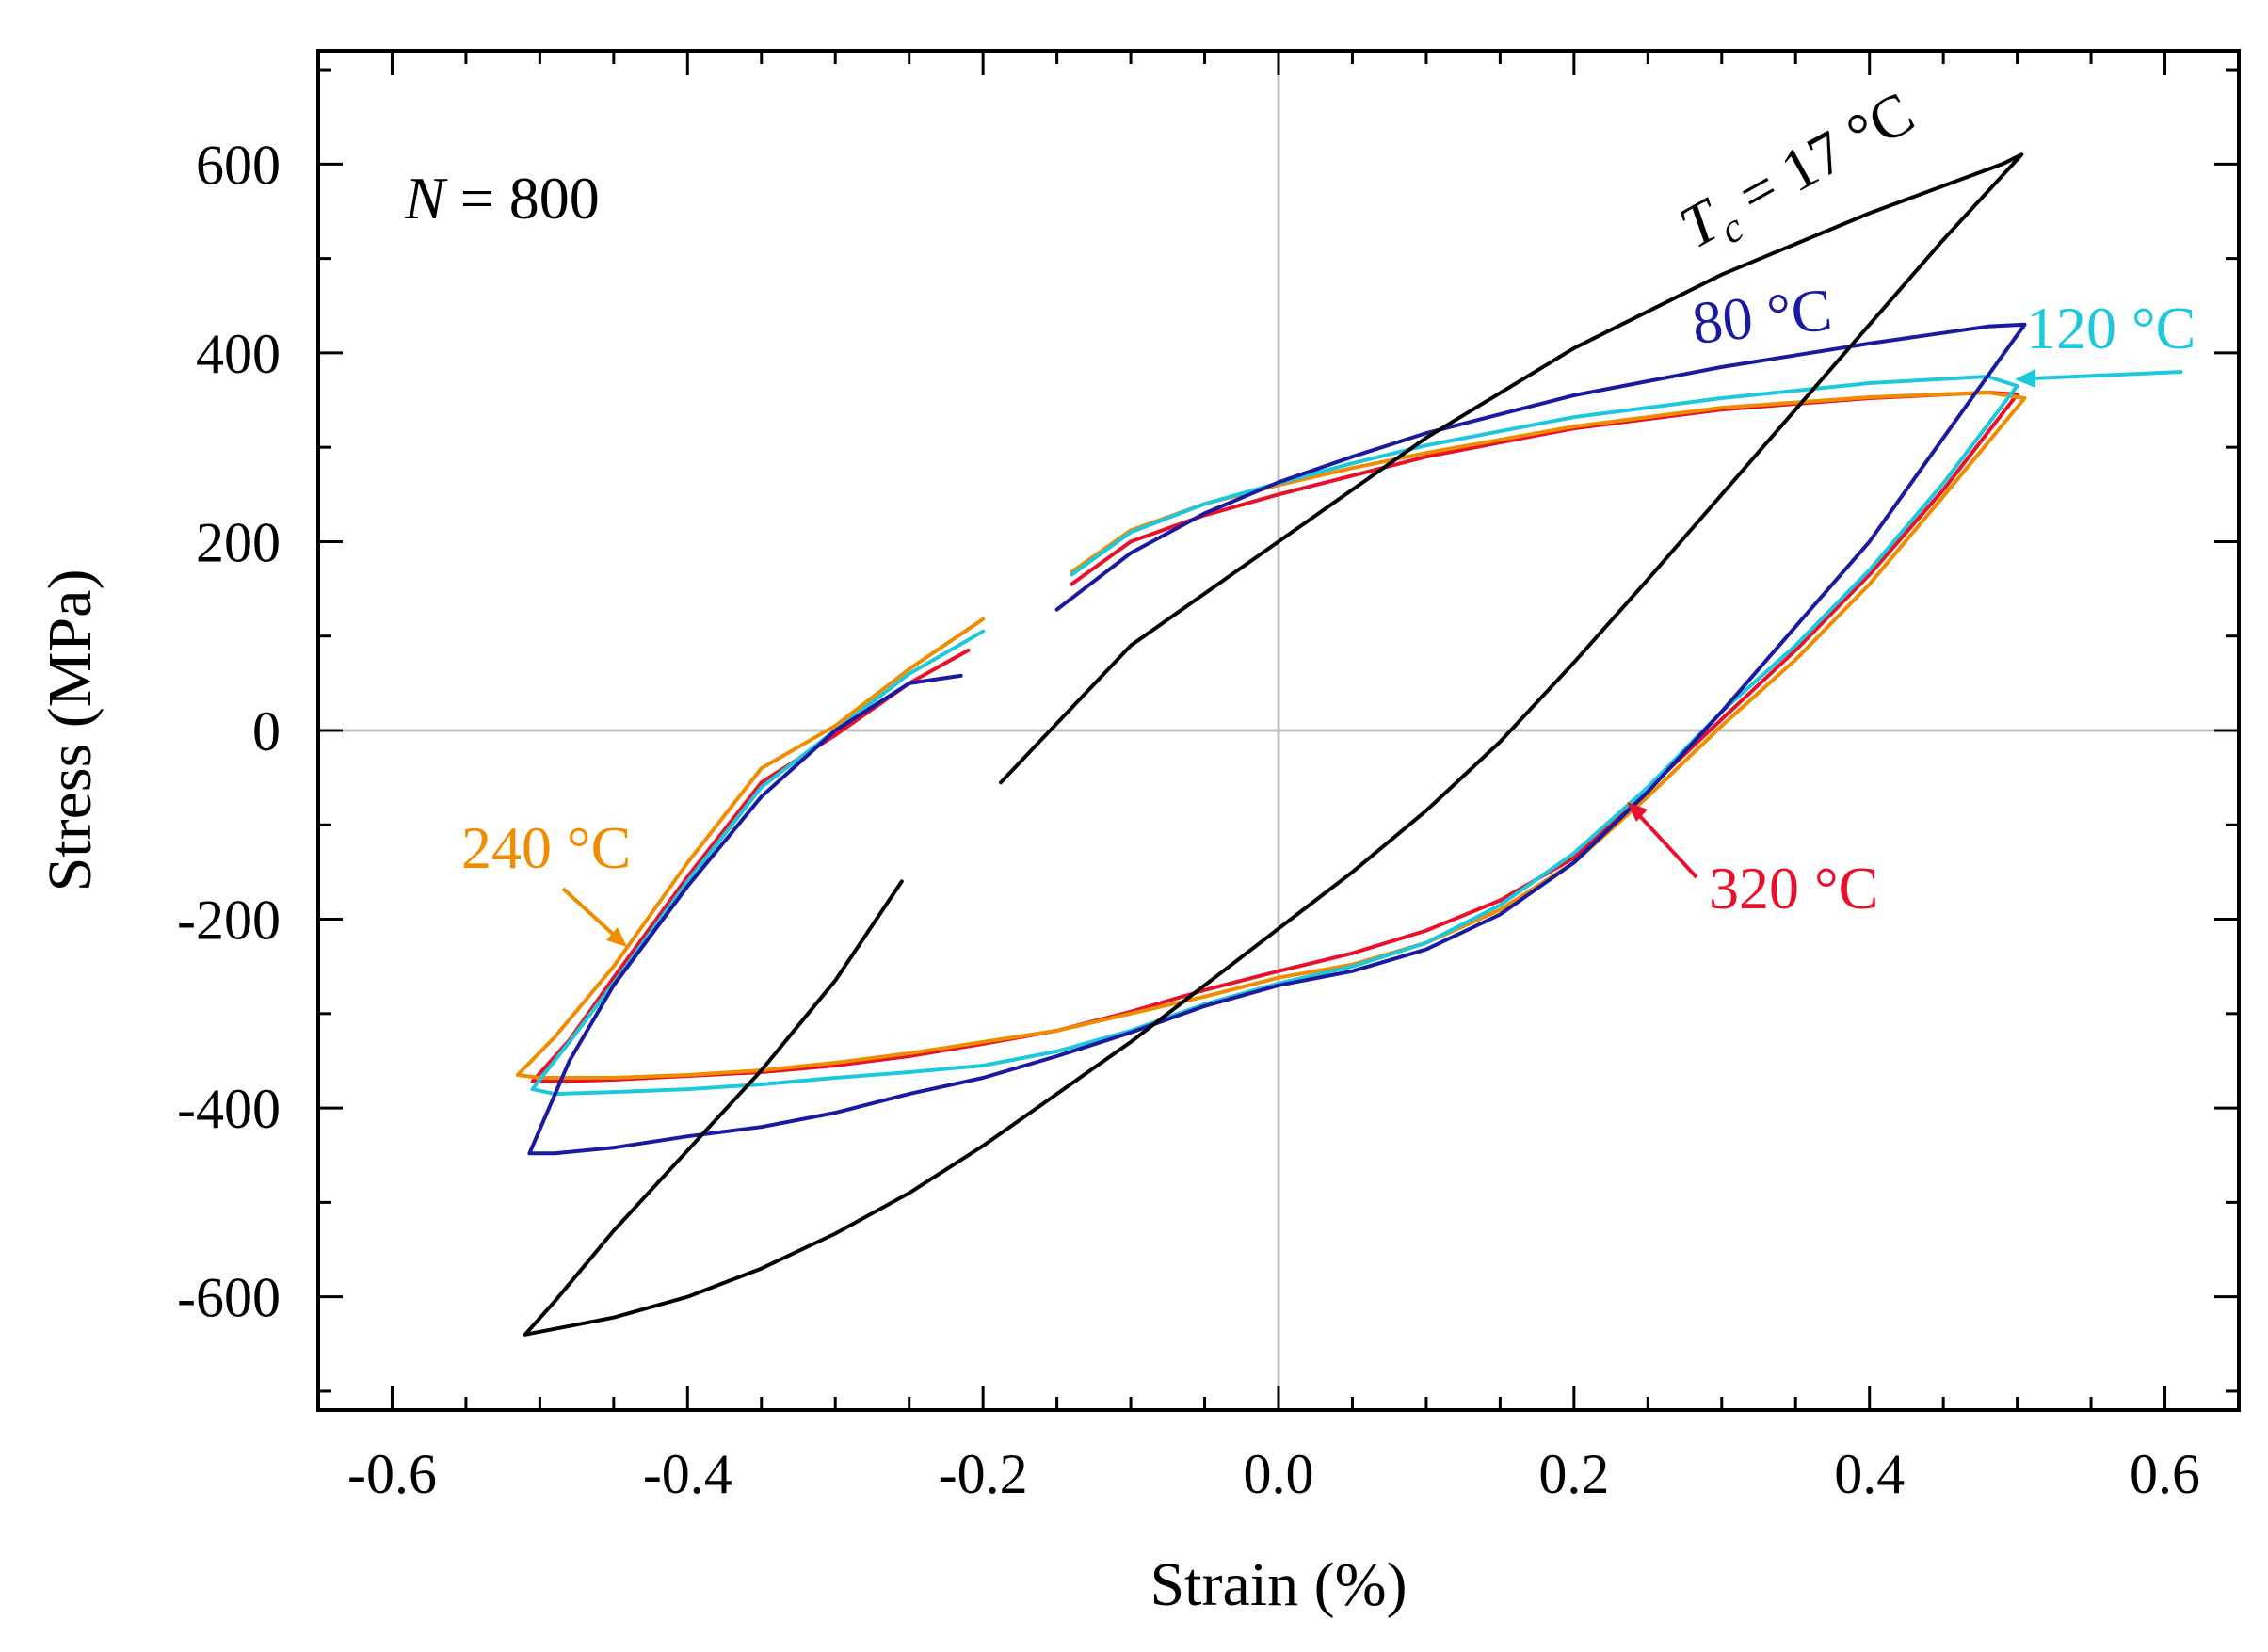 This screenshot has height=1652, width=2268. What do you see at coordinates (589, 912) in the screenshot?
I see `arrow-240c` at bounding box center [589, 912].